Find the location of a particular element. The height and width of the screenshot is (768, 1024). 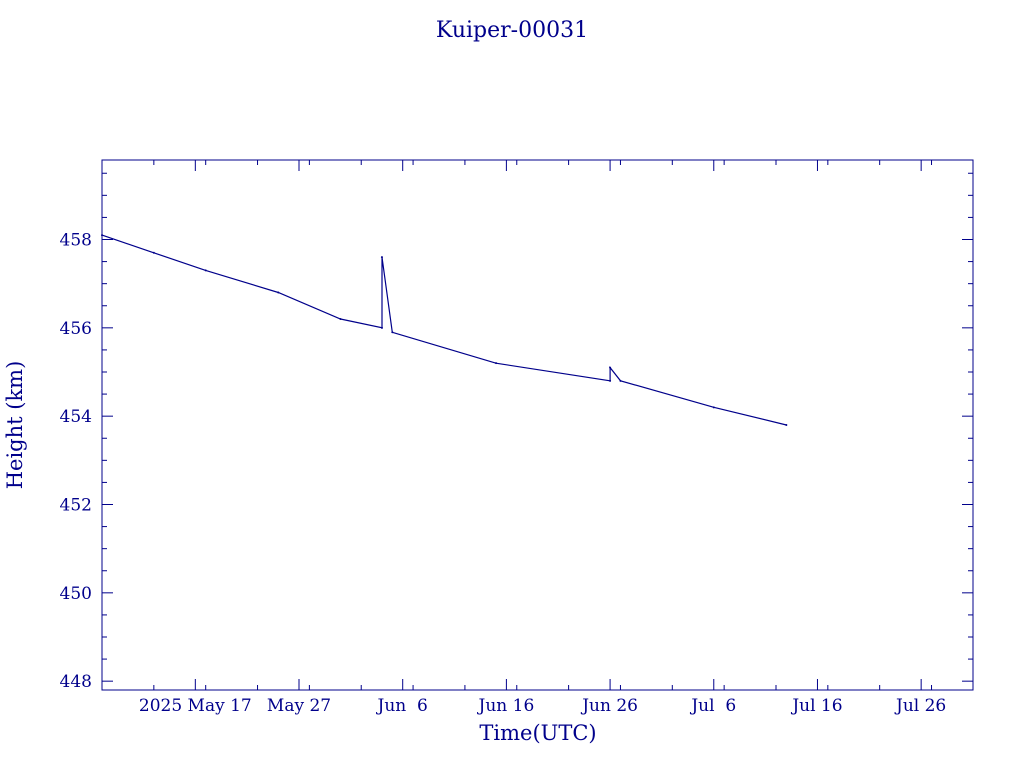

x-tick-label: Jun 16 is located at coordinates (506, 706).